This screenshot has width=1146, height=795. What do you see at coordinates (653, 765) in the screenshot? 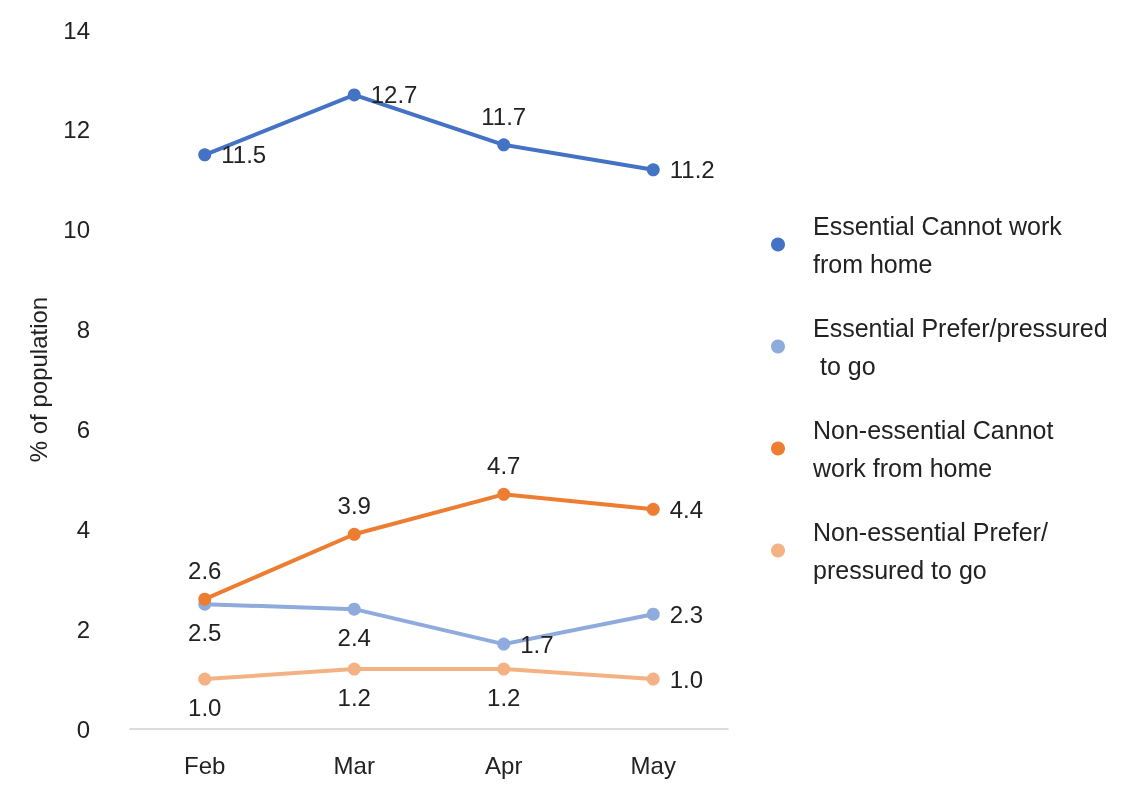
I see `x-tick-label: May` at bounding box center [653, 765].